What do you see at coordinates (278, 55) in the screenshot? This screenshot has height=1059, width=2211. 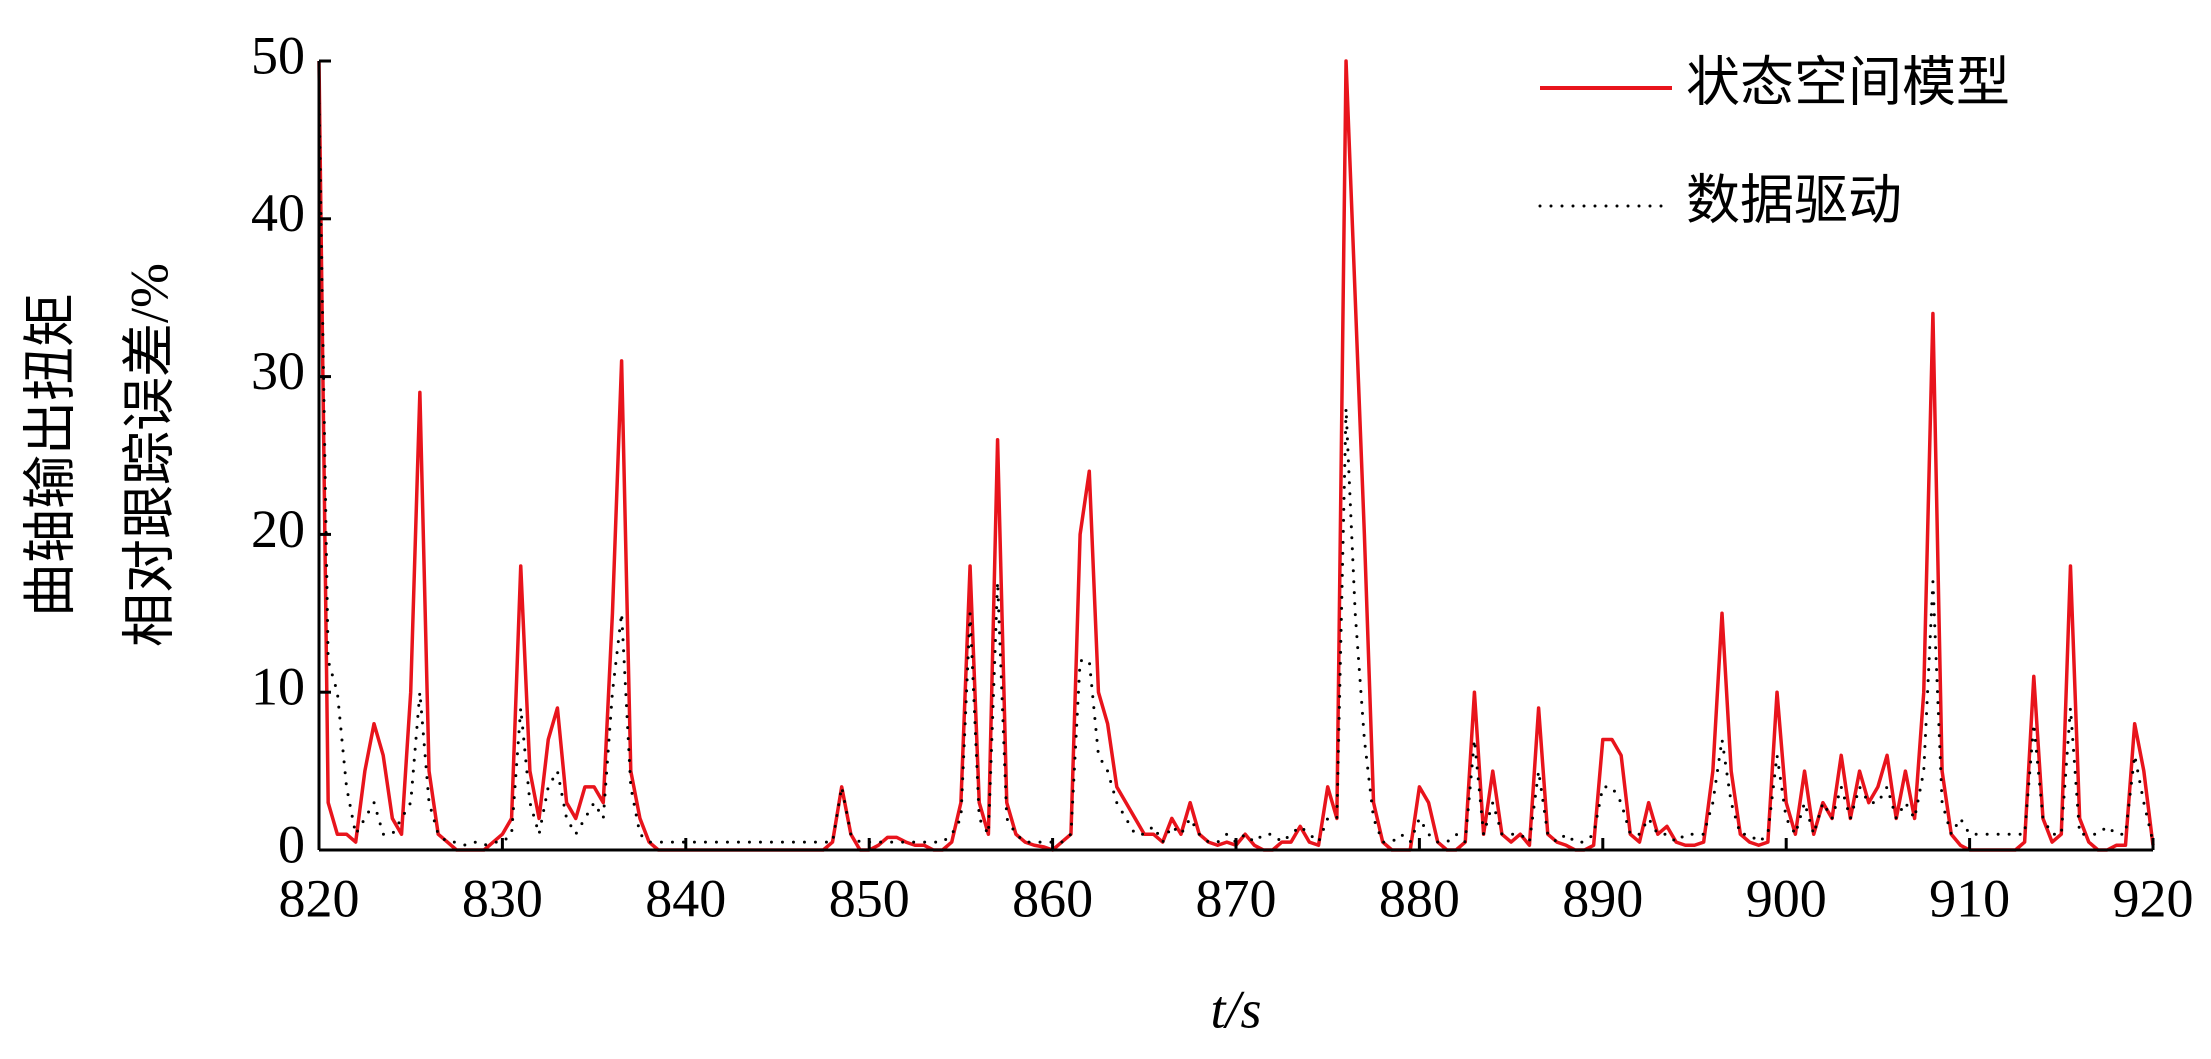 I see `y-tick-label: 50` at bounding box center [278, 55].